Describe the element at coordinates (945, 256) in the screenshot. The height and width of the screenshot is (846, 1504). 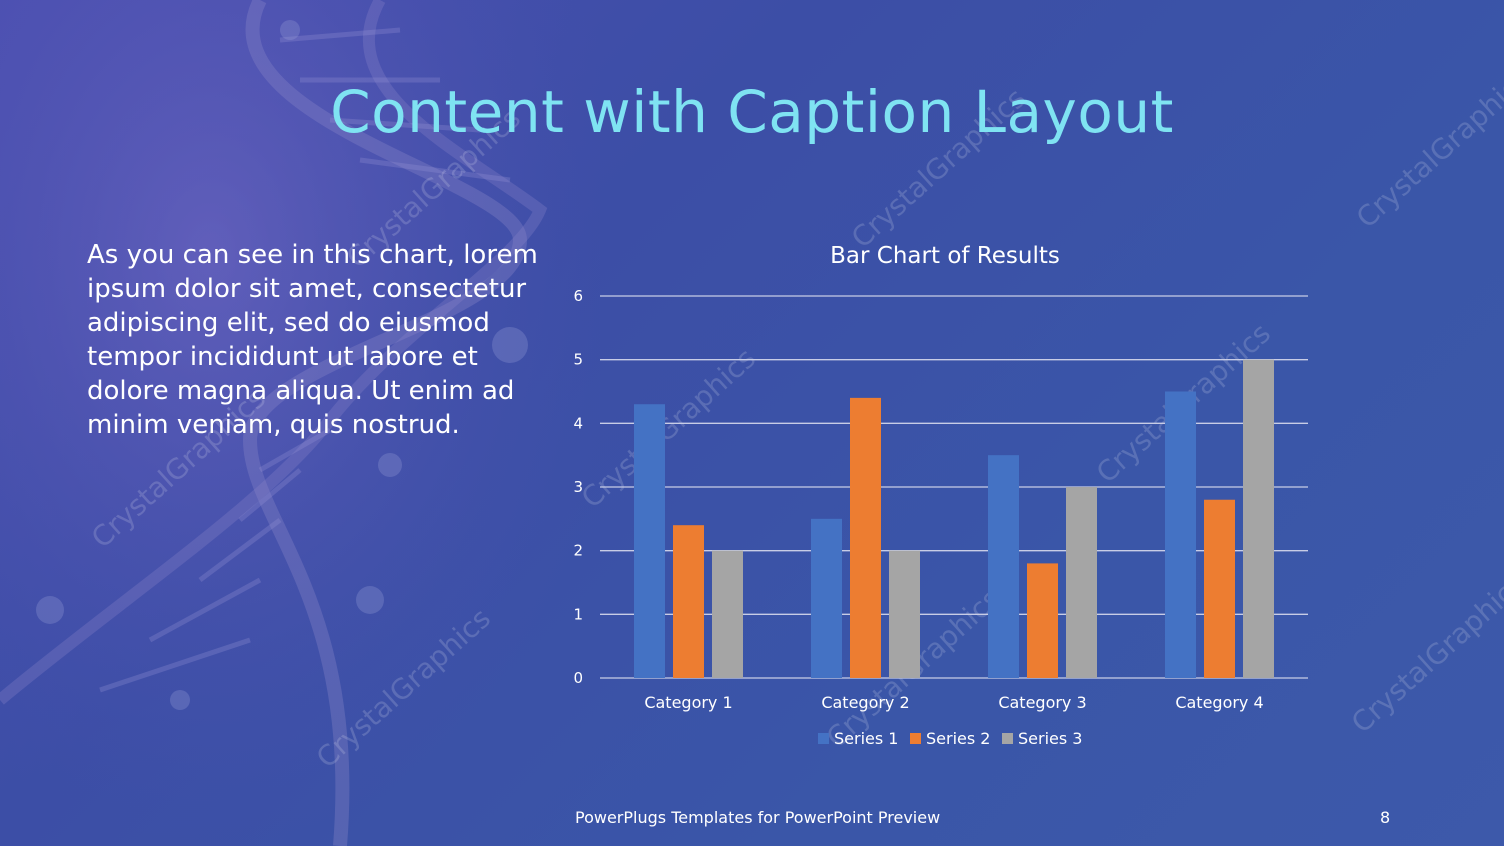
I see `chart-title: Bar Chart of Results` at that location.